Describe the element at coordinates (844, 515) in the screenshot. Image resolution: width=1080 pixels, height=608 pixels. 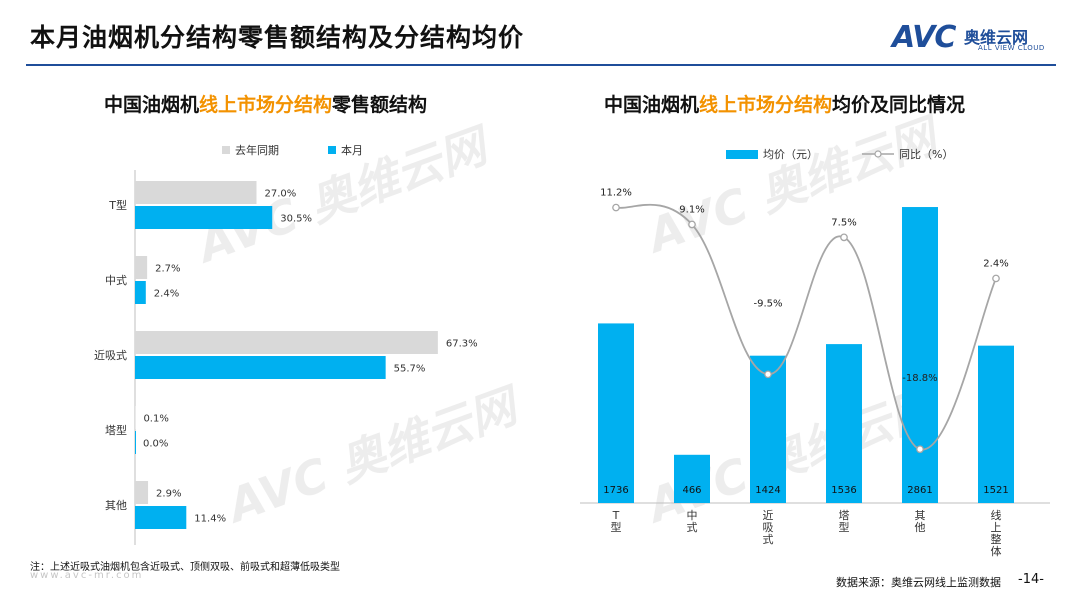
I see `category-label-char: 塔` at that location.